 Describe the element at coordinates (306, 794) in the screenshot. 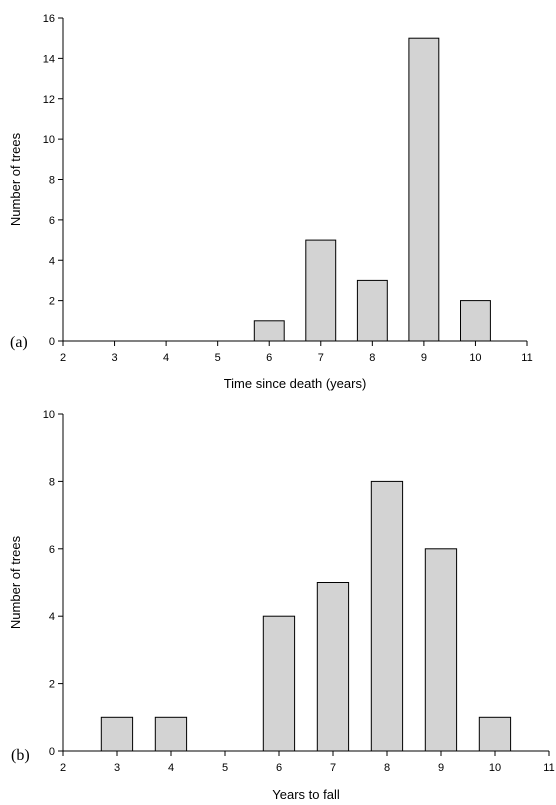

I see `x-axis-title: Years to fall` at that location.